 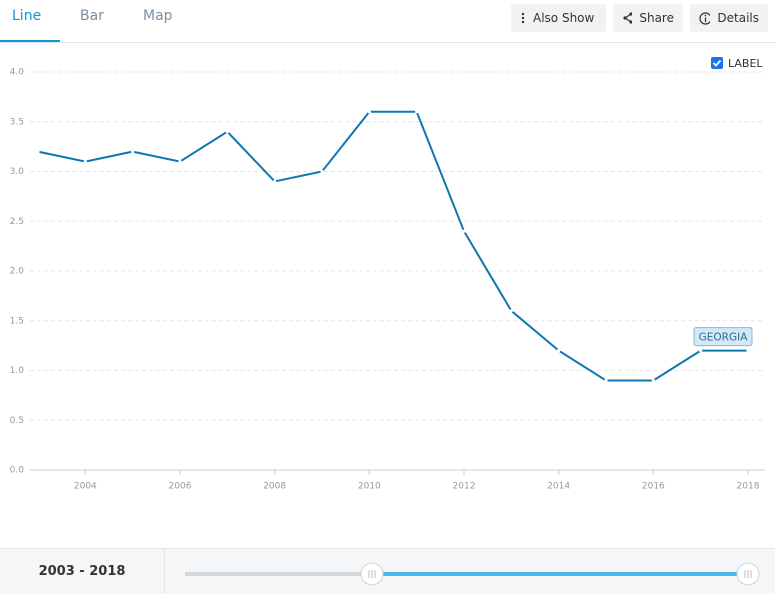 I want to click on x-tick-label: 2012, so click(x=464, y=487).